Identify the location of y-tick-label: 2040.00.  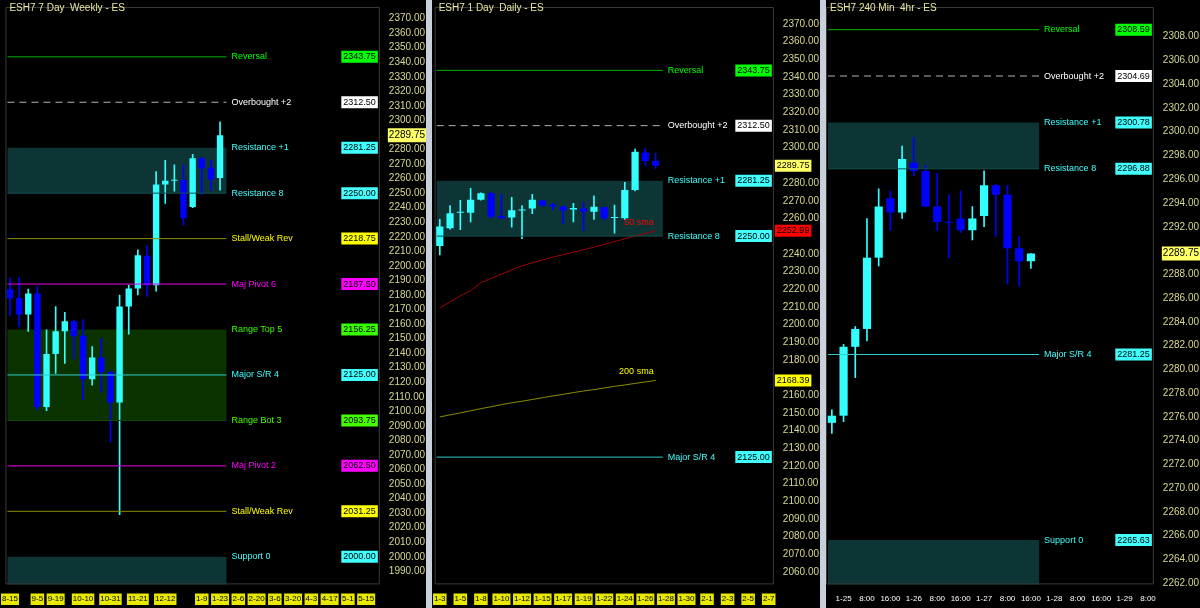
(407, 498).